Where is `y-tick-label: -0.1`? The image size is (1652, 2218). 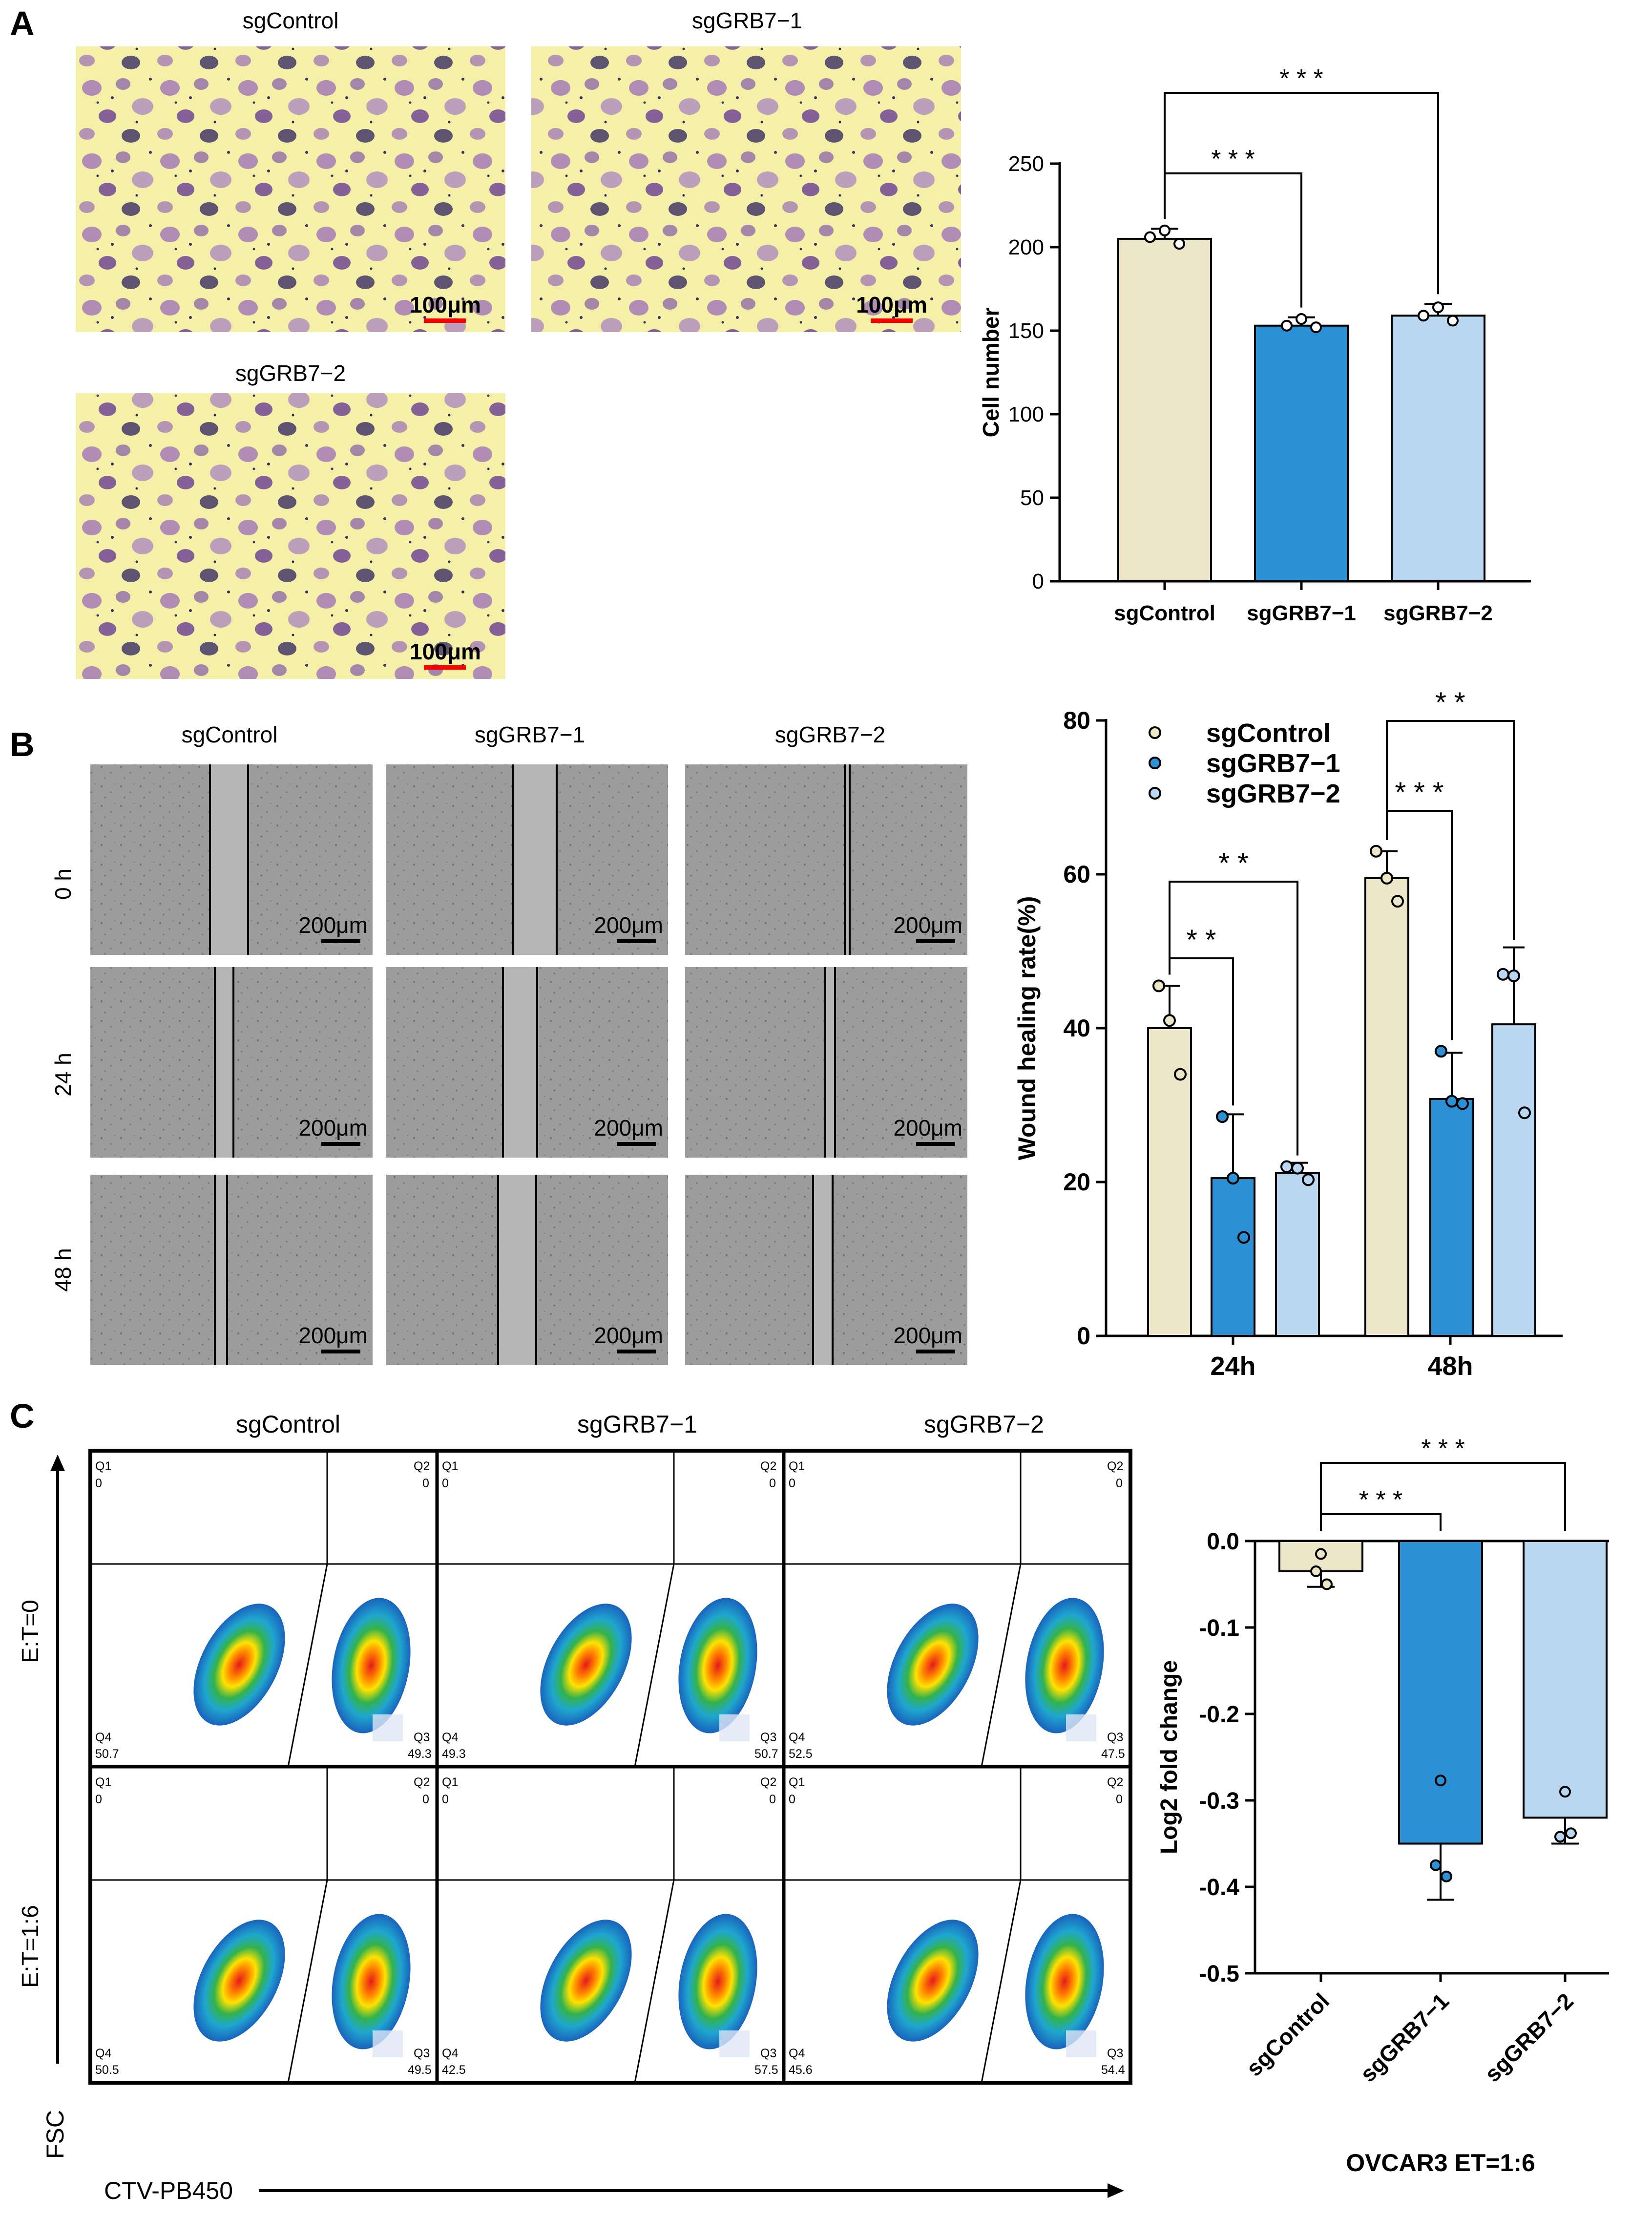
y-tick-label: -0.1 is located at coordinates (1219, 1628).